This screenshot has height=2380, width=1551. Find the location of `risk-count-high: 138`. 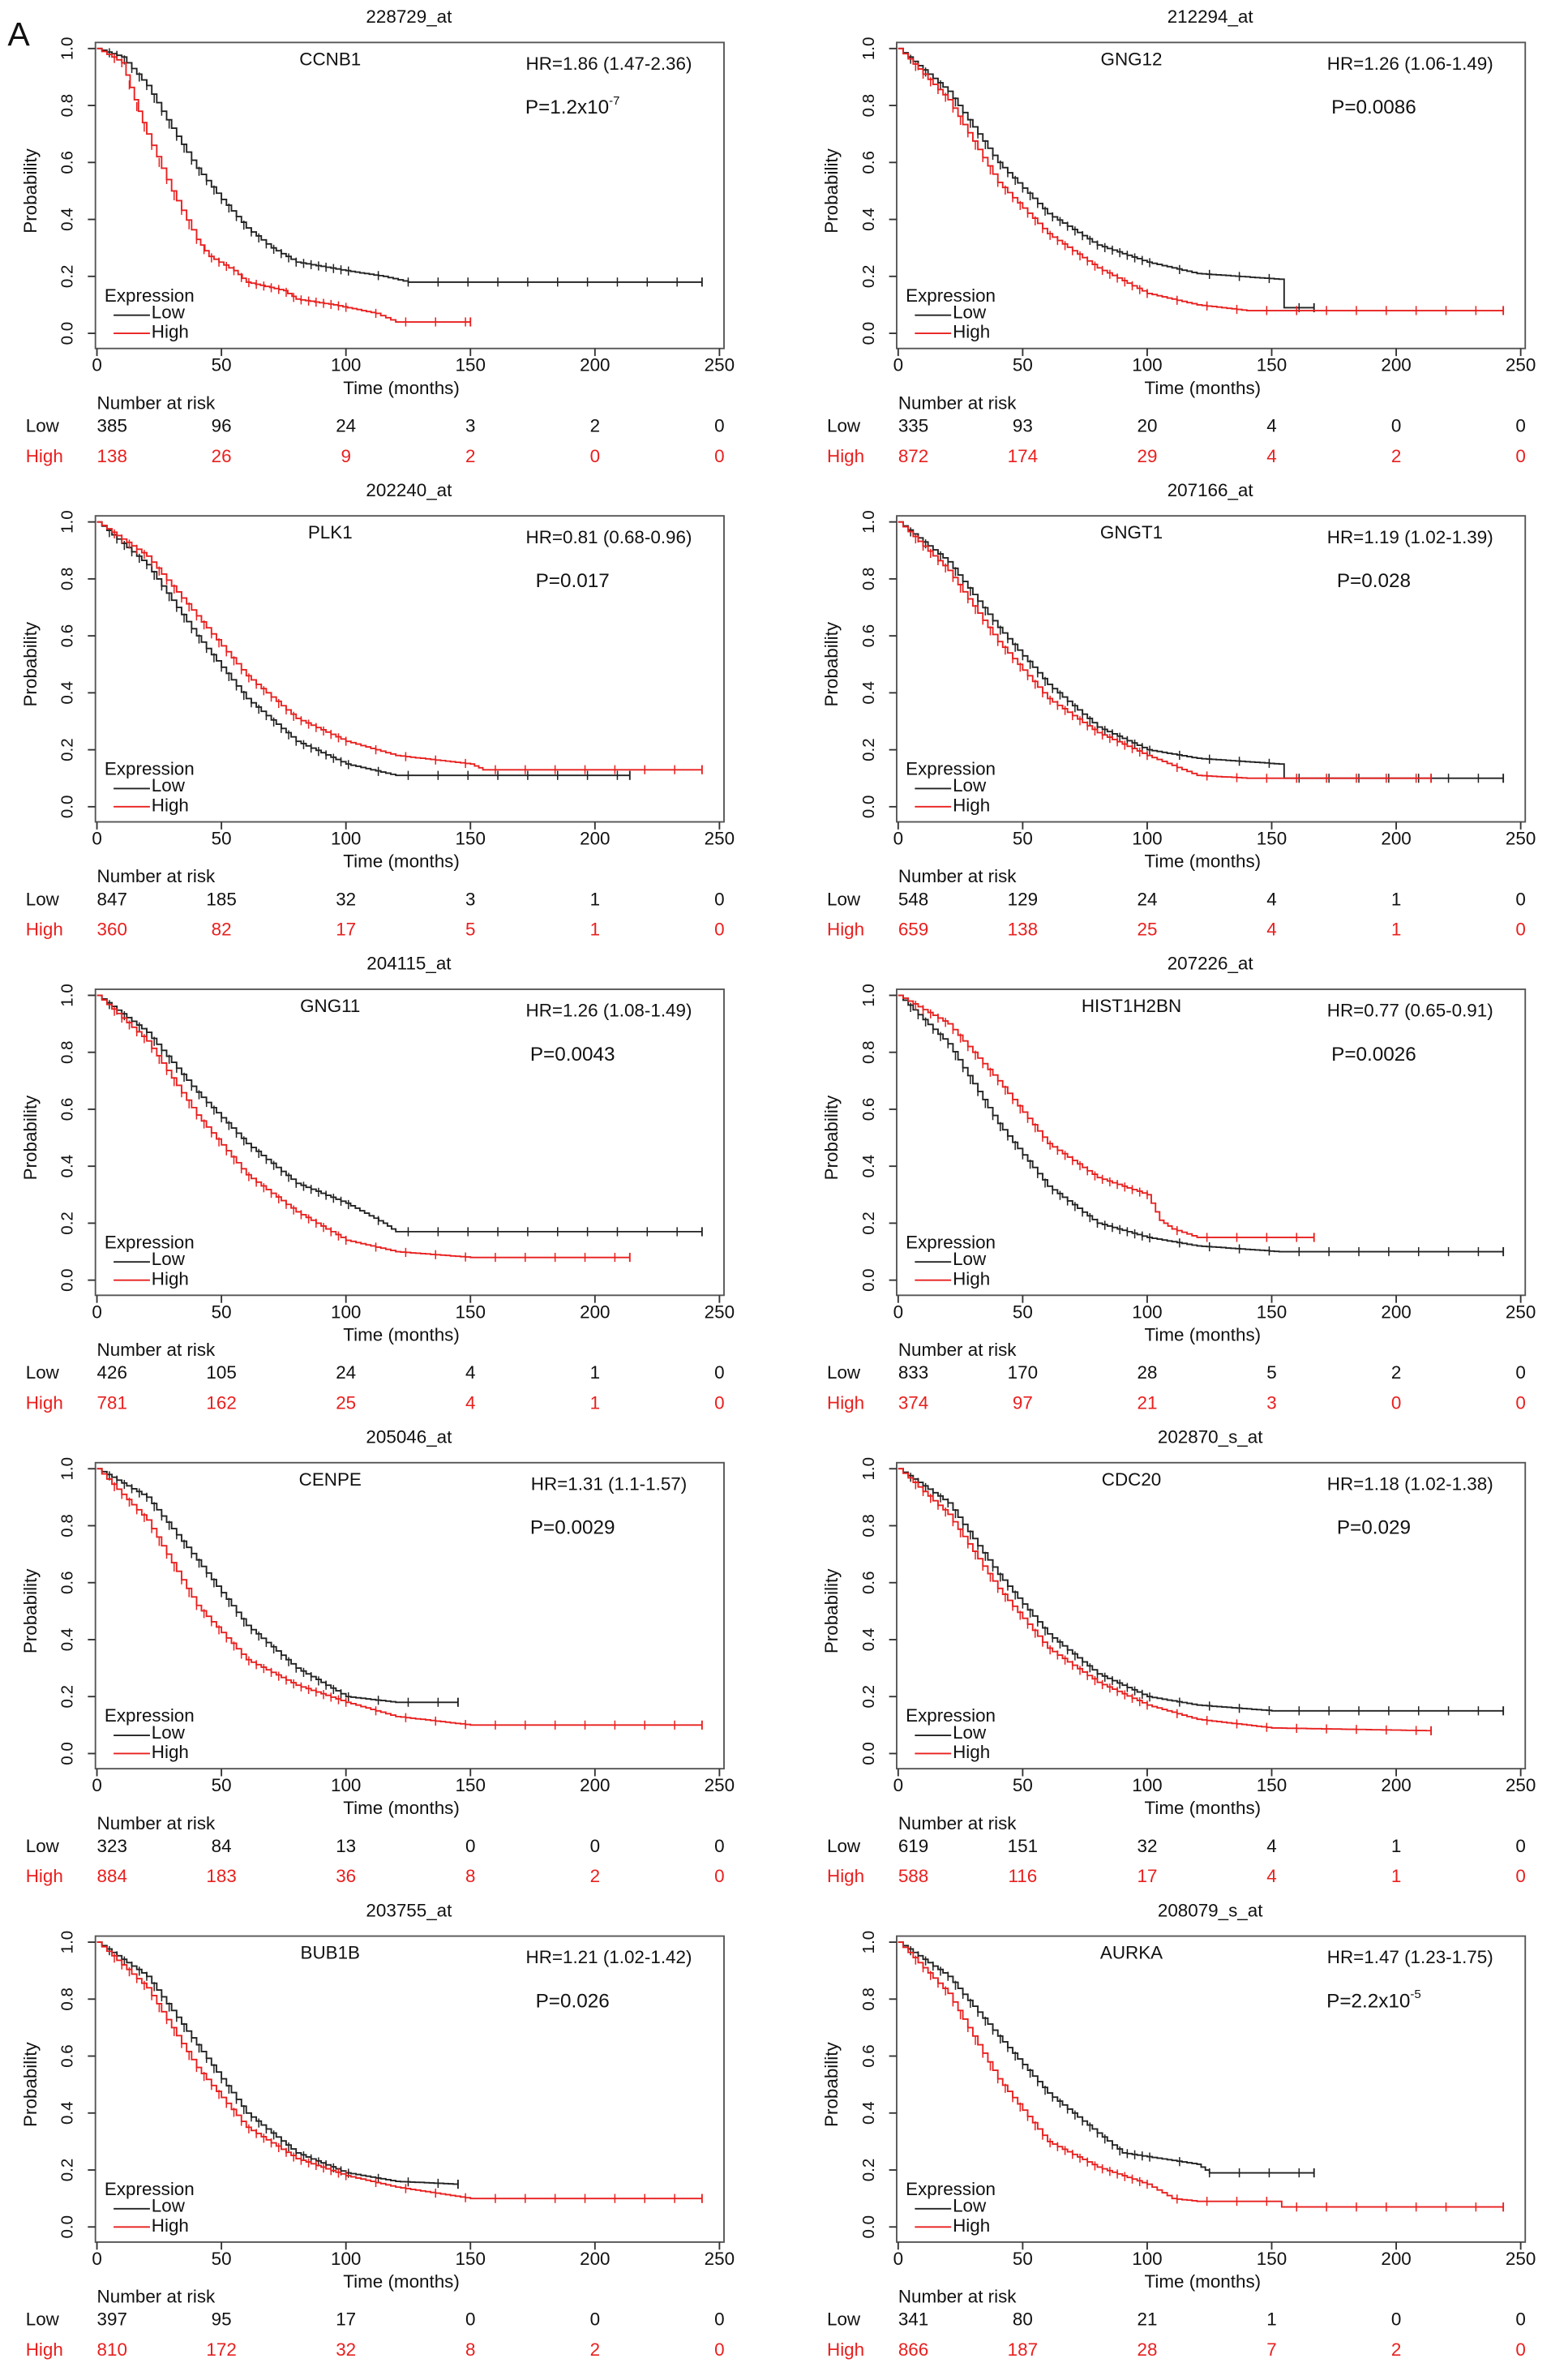

risk-count-high: 138 is located at coordinates (112, 456).